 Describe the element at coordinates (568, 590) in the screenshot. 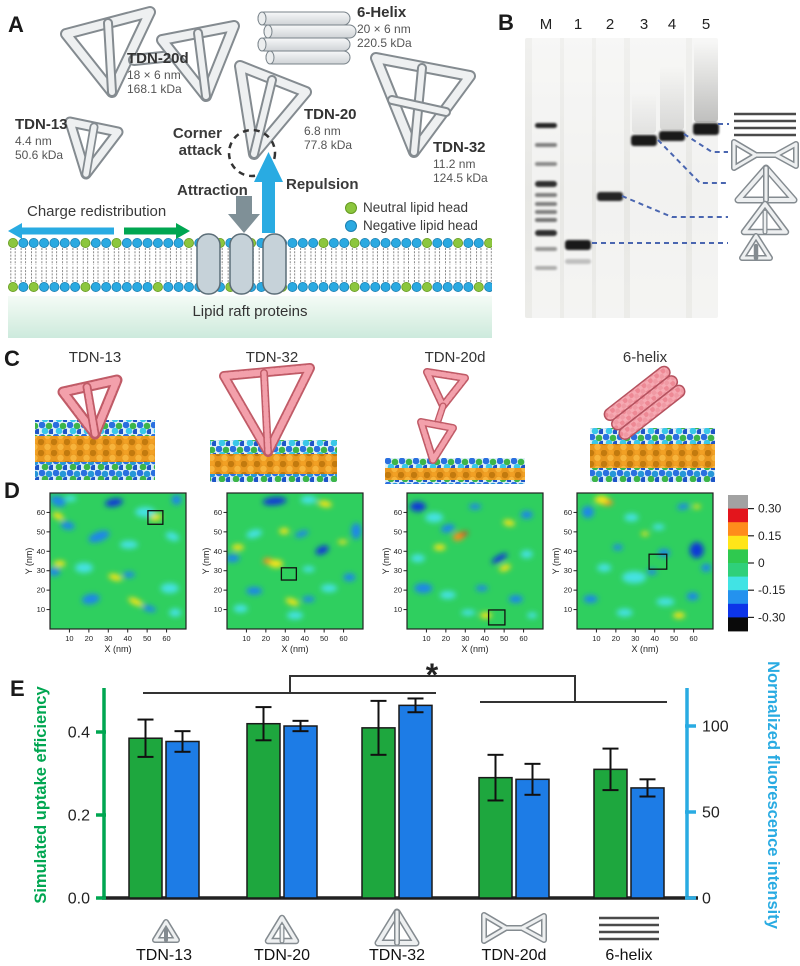

I see `y-tick-label: 20` at that location.